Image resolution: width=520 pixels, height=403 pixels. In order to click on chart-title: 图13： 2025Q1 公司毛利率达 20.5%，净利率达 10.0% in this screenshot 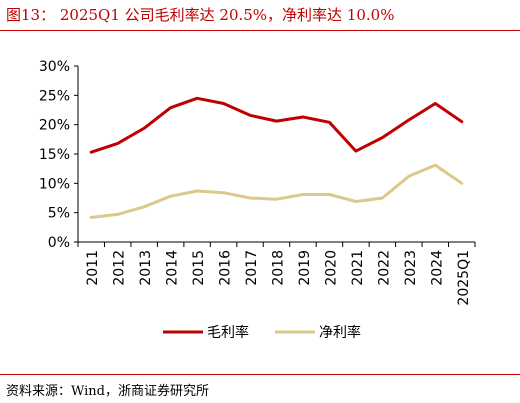, I will do `click(200, 15)`.